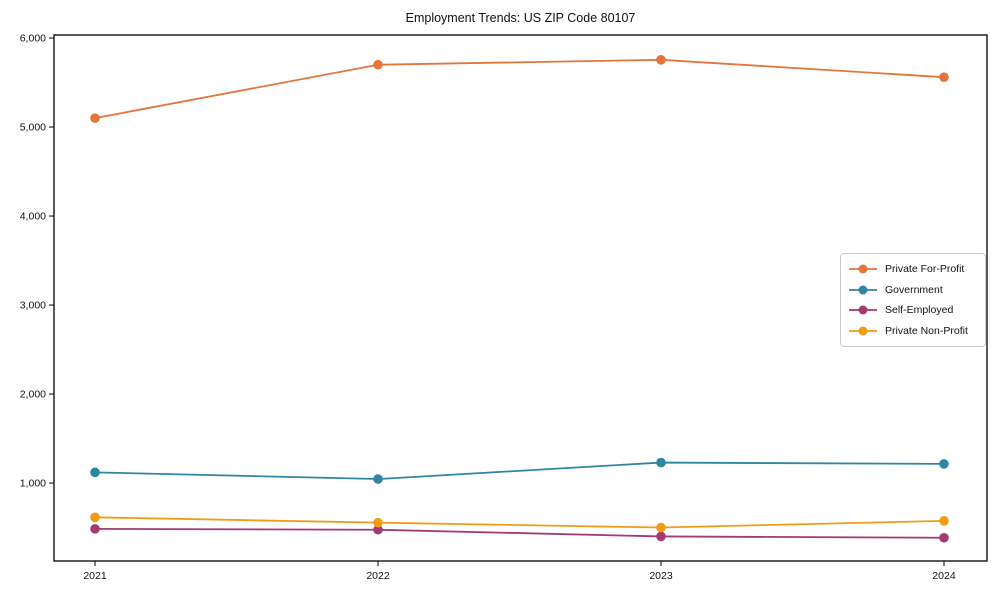  I want to click on legend-item: Private For-Profit, so click(913, 269).